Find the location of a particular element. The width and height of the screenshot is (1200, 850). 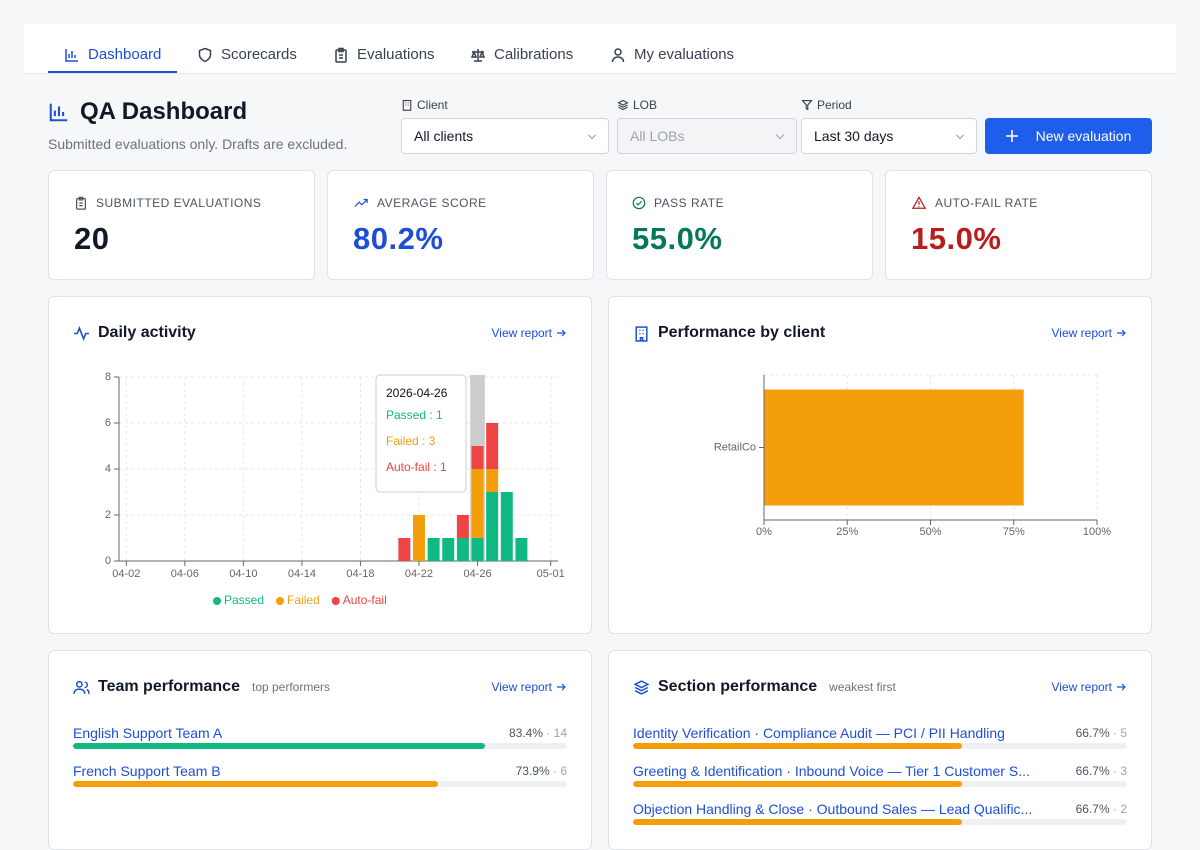

x-tick-label: 04-26 is located at coordinates (477, 574).